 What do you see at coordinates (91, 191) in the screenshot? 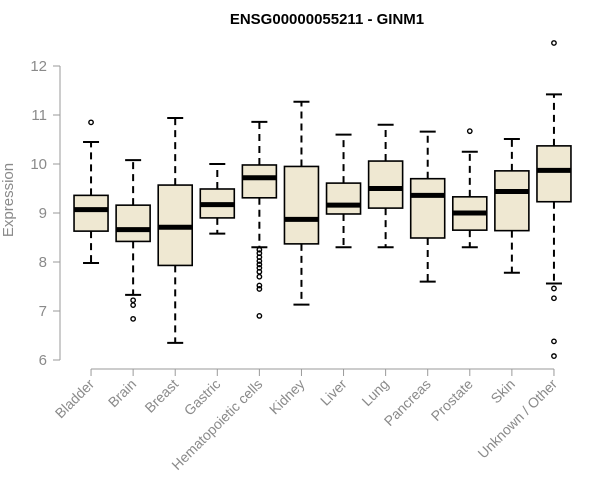
I see `box-bladder` at bounding box center [91, 191].